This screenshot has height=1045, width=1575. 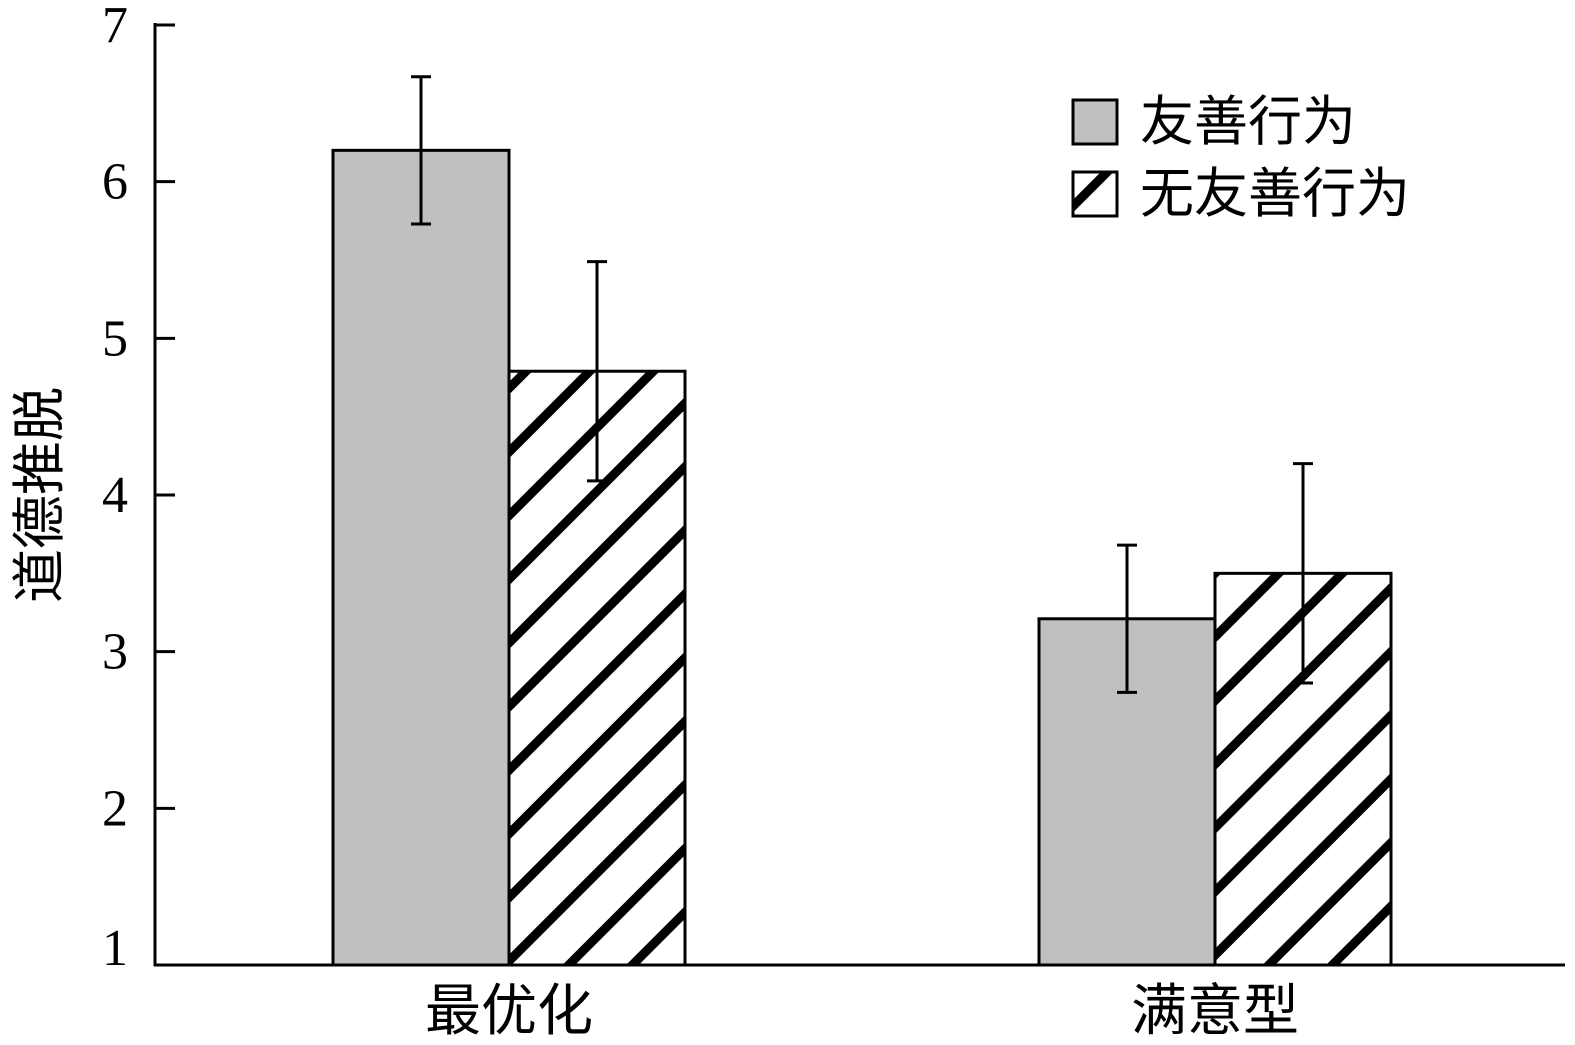 I want to click on x-tick-label: 最优化, so click(x=509, y=1012).